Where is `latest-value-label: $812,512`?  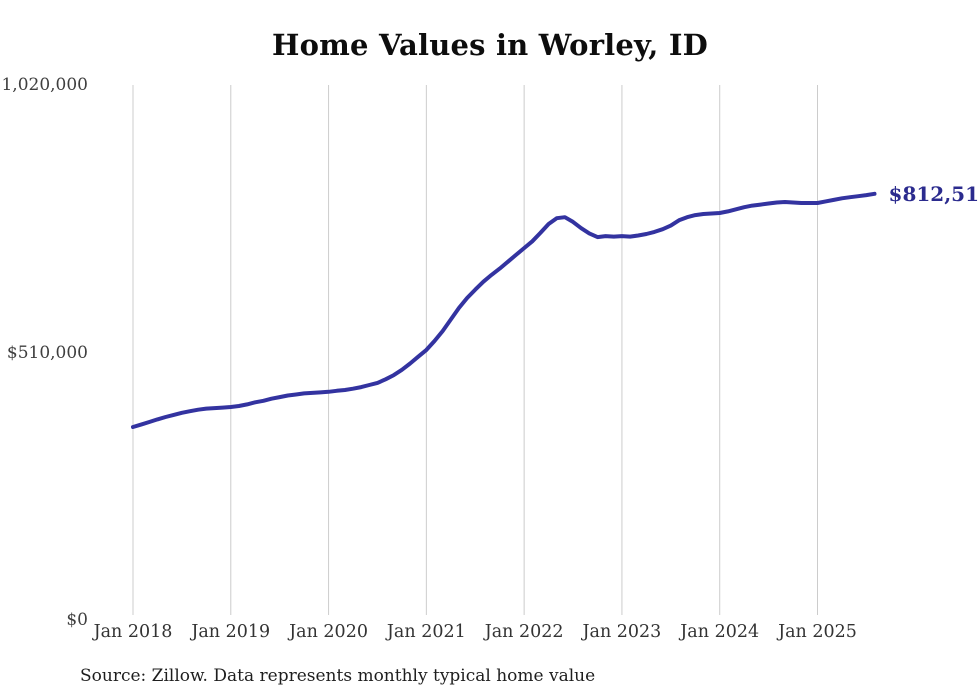
latest-value-label: $812,512 is located at coordinates (934, 193).